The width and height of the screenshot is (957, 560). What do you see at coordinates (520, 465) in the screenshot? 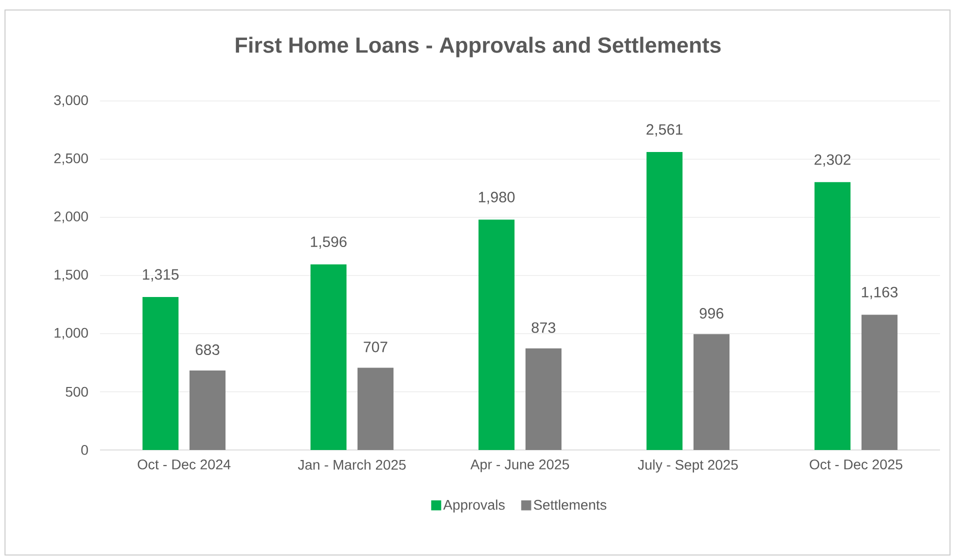
I see `x-tick-label: Apr - June 2025` at bounding box center [520, 465].